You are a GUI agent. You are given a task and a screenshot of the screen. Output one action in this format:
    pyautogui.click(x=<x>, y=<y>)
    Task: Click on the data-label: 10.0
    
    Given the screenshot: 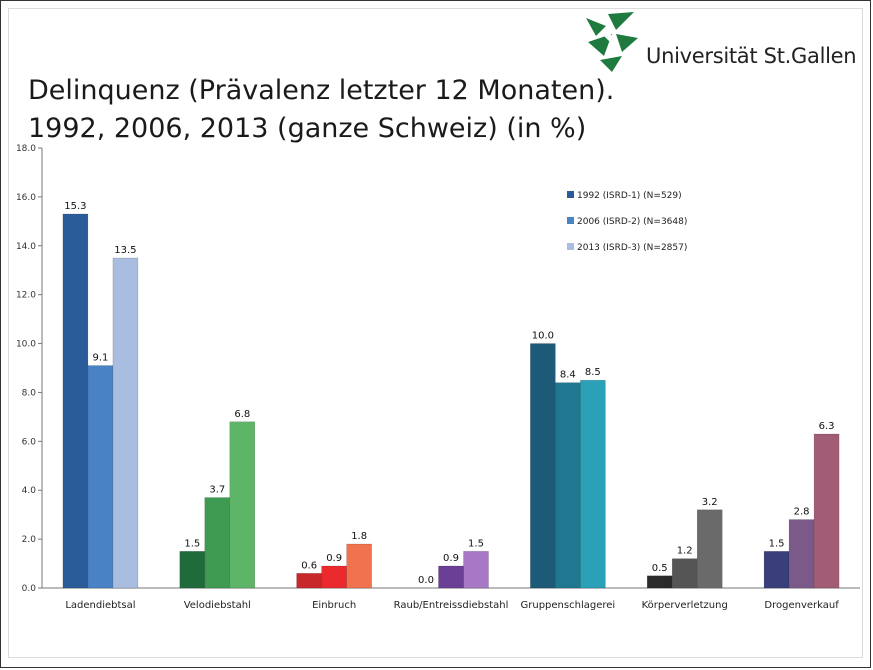 What is the action you would take?
    pyautogui.click(x=543, y=336)
    